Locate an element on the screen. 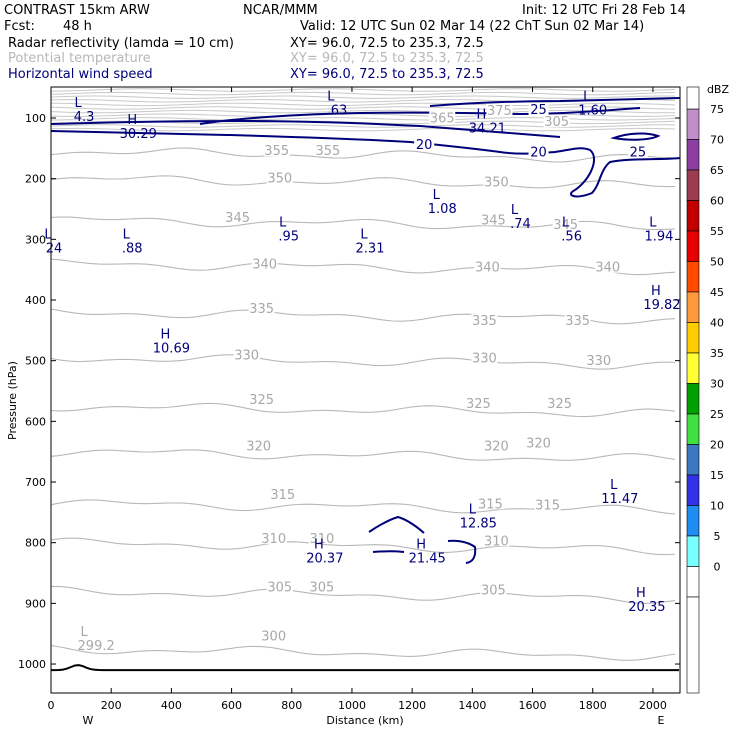  x-tick-label: 1600 is located at coordinates (533, 705).